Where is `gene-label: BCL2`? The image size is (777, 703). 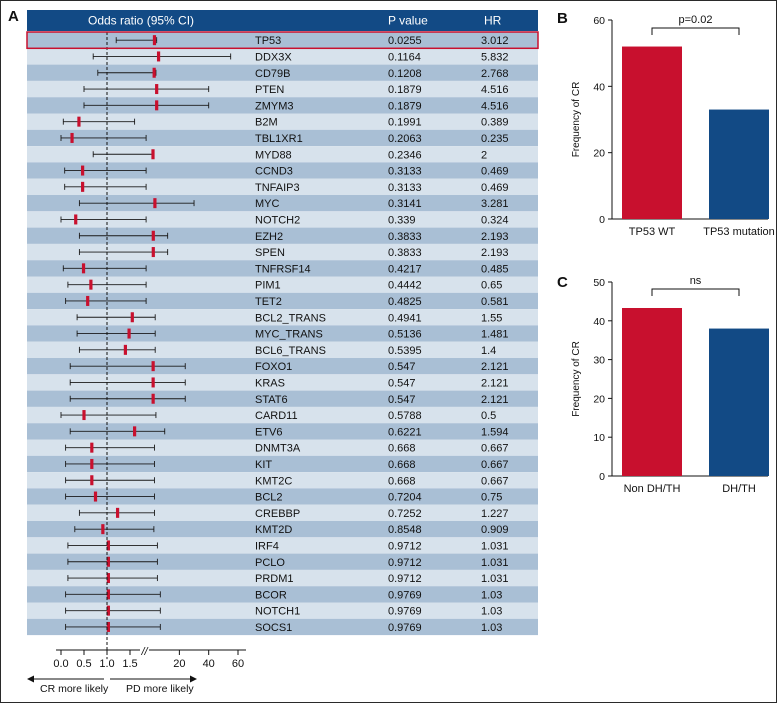 gene-label: BCL2 is located at coordinates (269, 498).